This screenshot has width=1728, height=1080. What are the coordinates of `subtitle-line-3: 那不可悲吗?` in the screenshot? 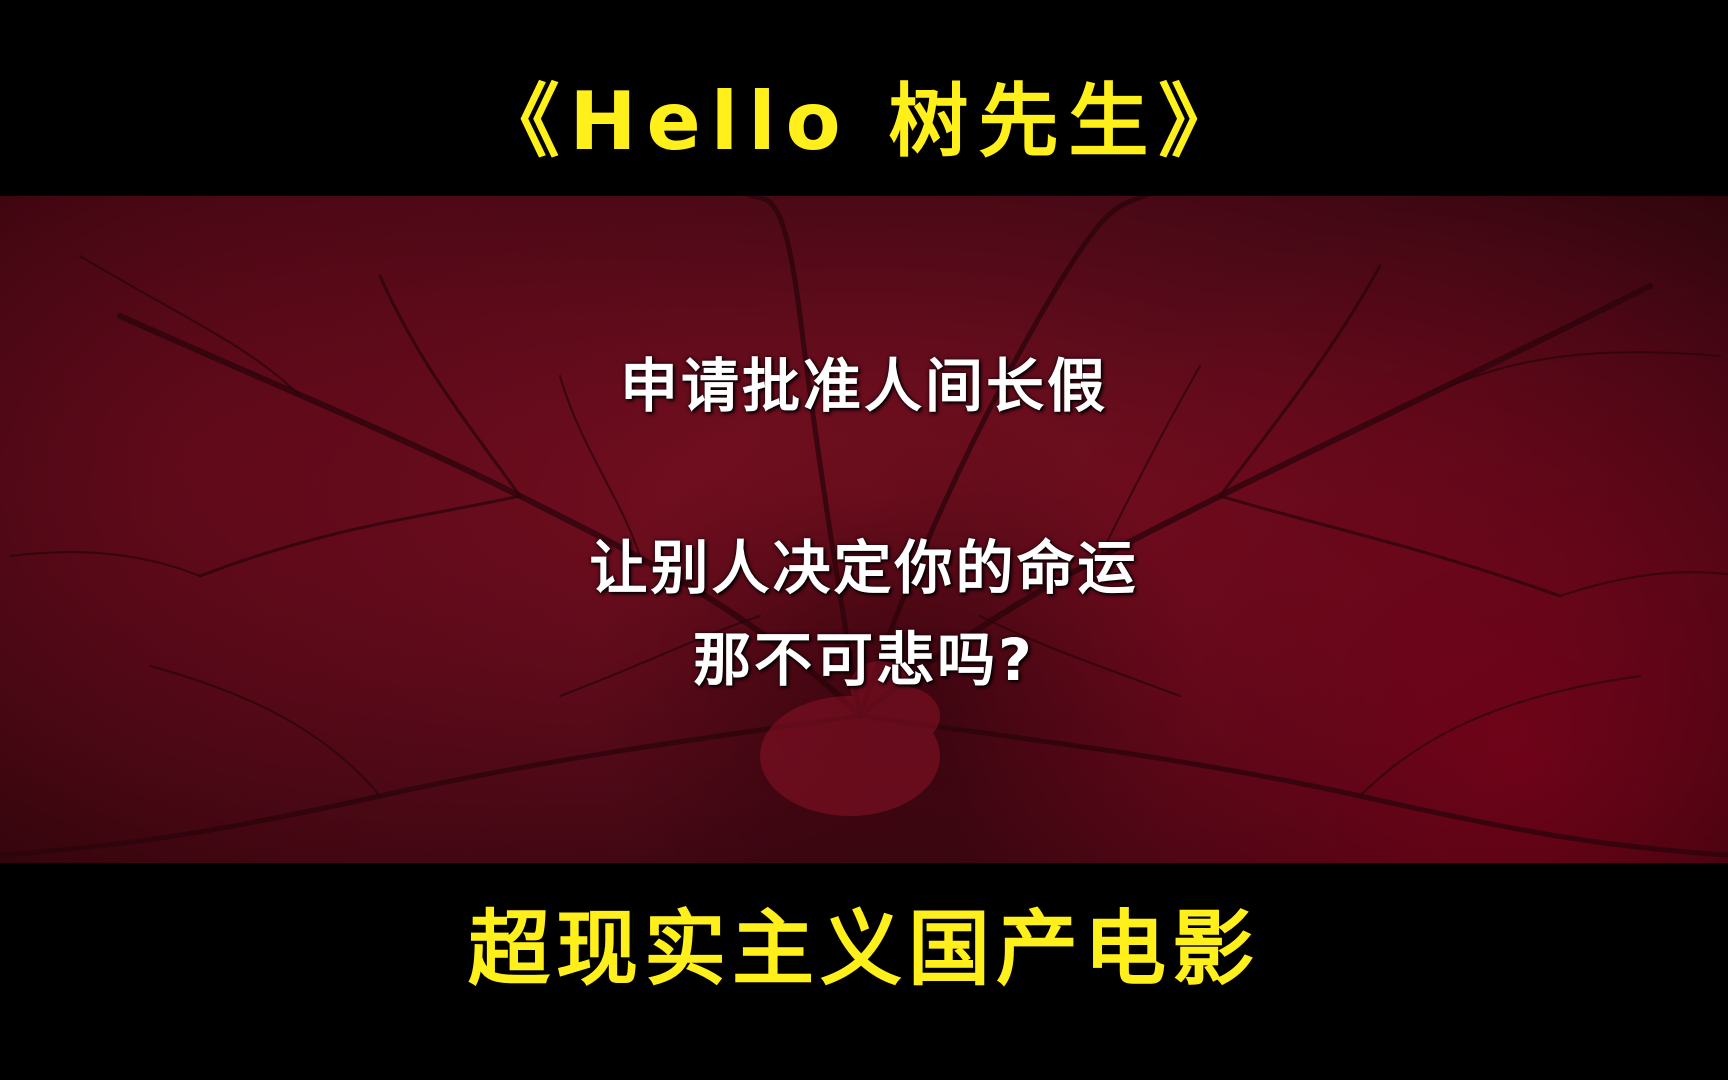 It's located at (864, 660).